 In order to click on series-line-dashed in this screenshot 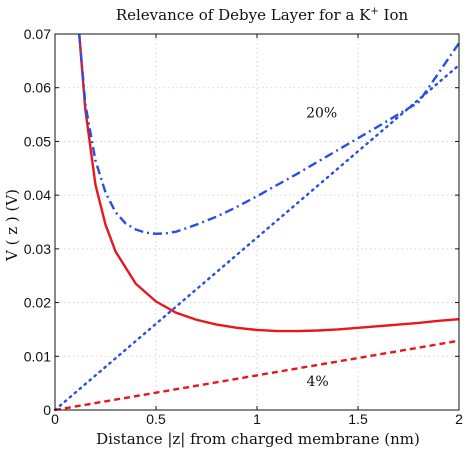, I will do `click(257, 375)`.